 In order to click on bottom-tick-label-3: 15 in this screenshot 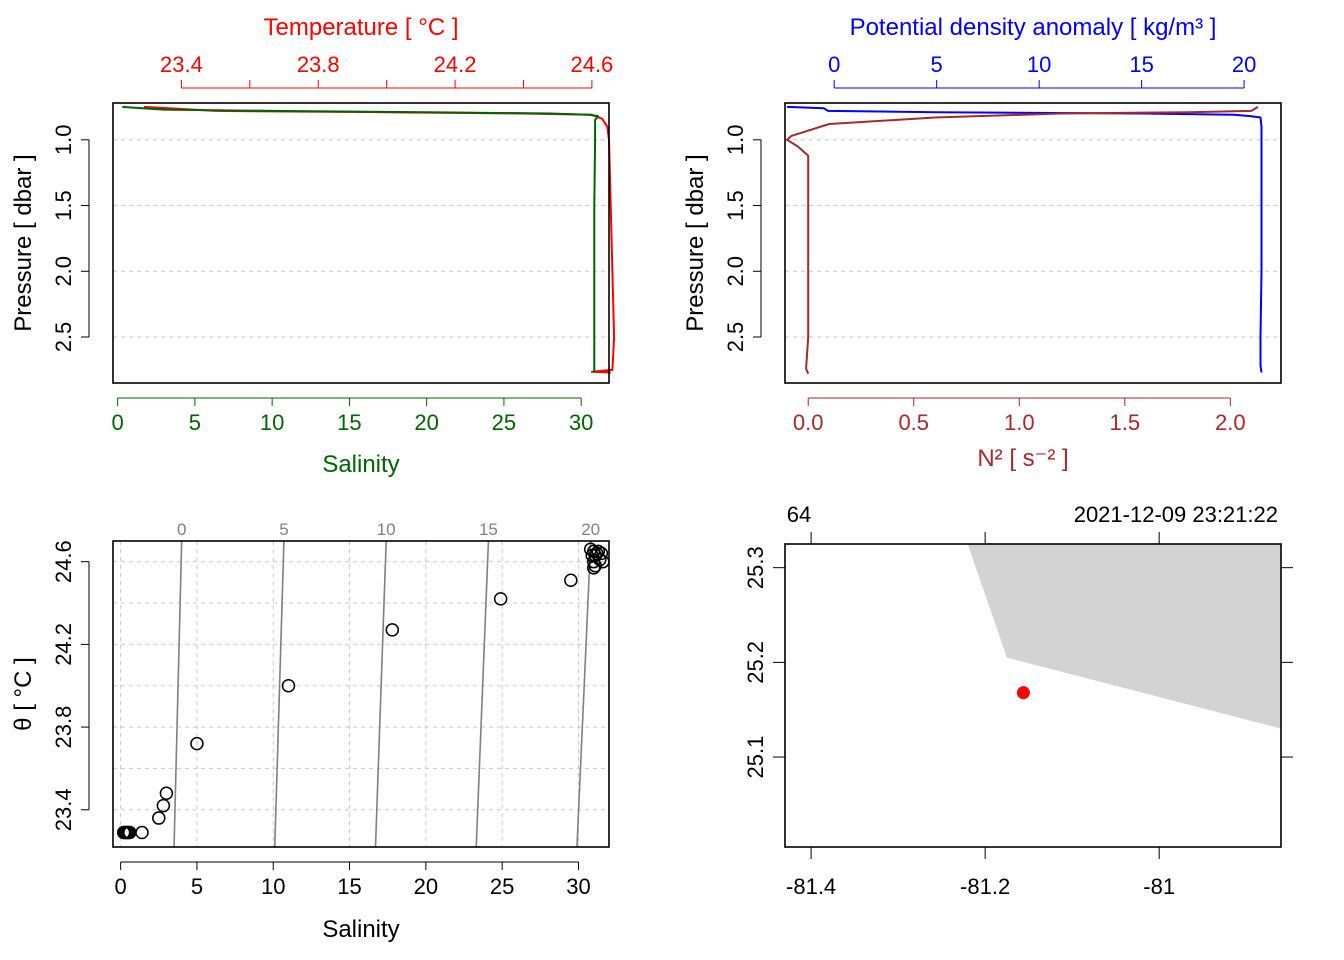, I will do `click(349, 422)`.